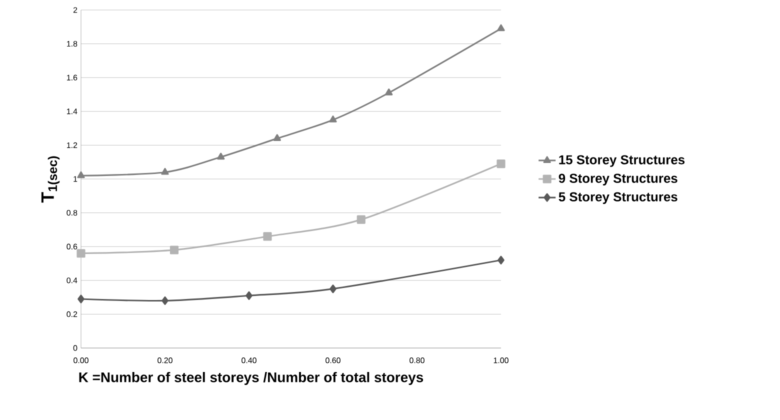 This screenshot has width=780, height=420. What do you see at coordinates (251, 378) in the screenshot?
I see `x-axis-title: K =Number of steel storeys /Number of total storeys` at bounding box center [251, 378].